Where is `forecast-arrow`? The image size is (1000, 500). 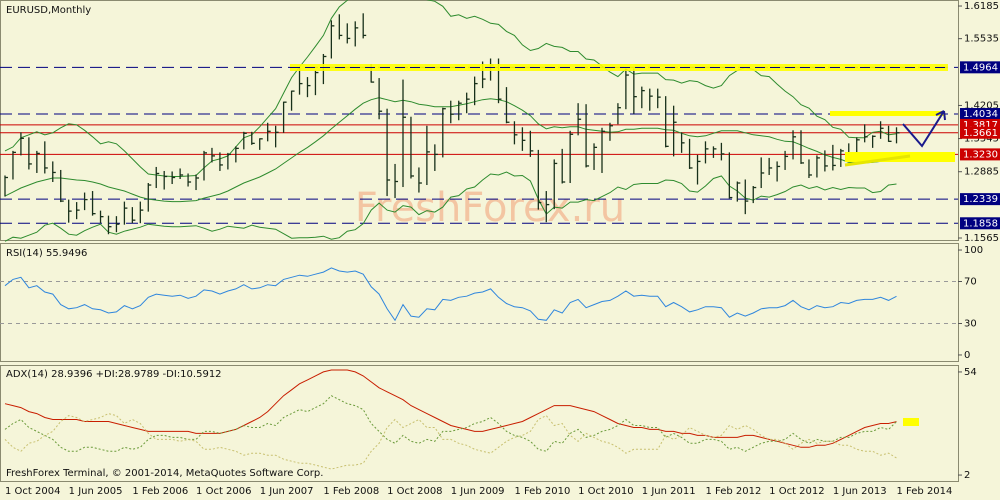 forecast-arrow is located at coordinates (923, 129).